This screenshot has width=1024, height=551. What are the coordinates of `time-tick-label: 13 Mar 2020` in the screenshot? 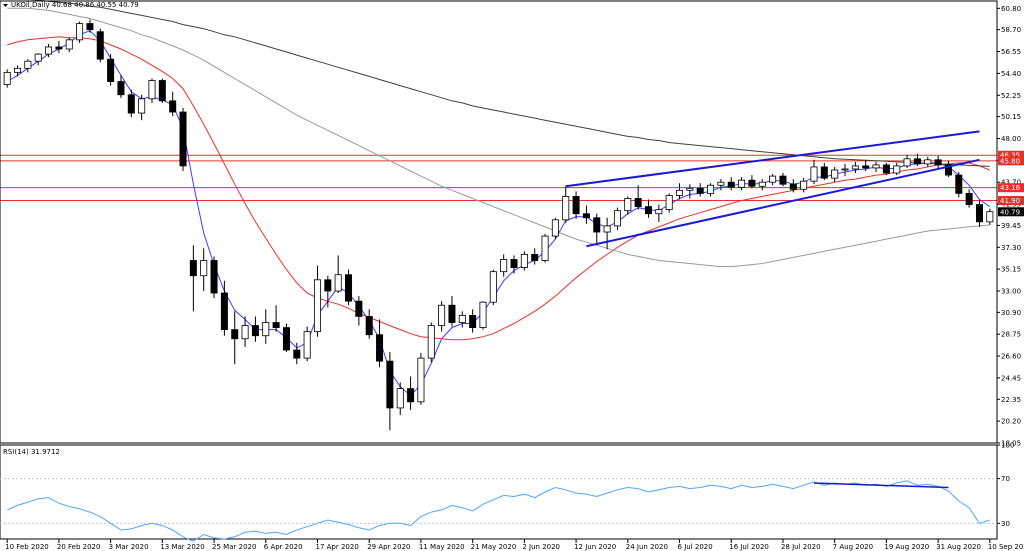 It's located at (182, 547).